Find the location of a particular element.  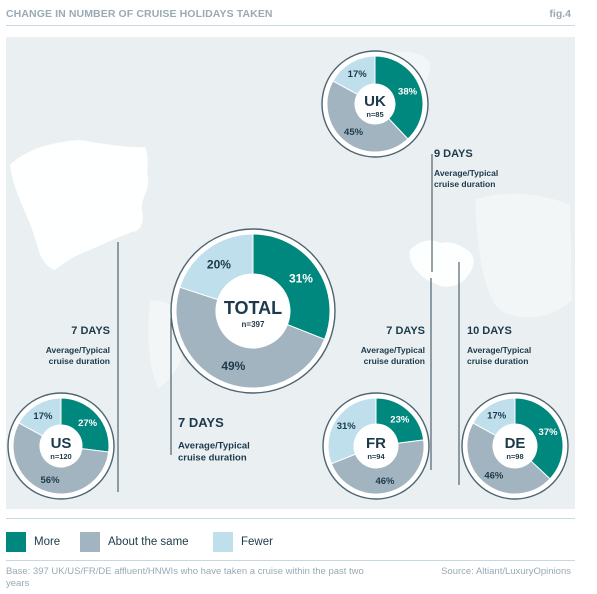

donut-total: 31% 49% 20% TOTAL n=397 is located at coordinates (253, 311).